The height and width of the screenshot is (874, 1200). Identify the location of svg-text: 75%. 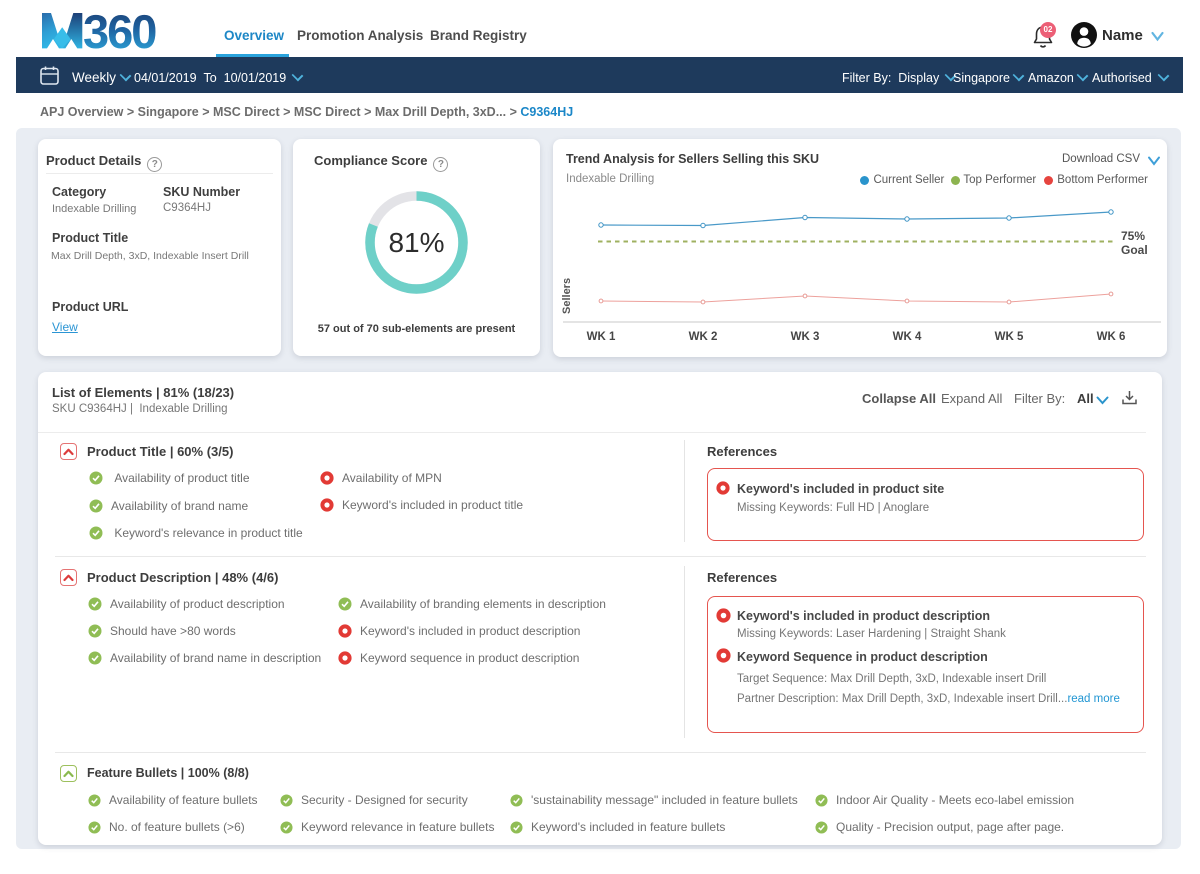
(1133, 236).